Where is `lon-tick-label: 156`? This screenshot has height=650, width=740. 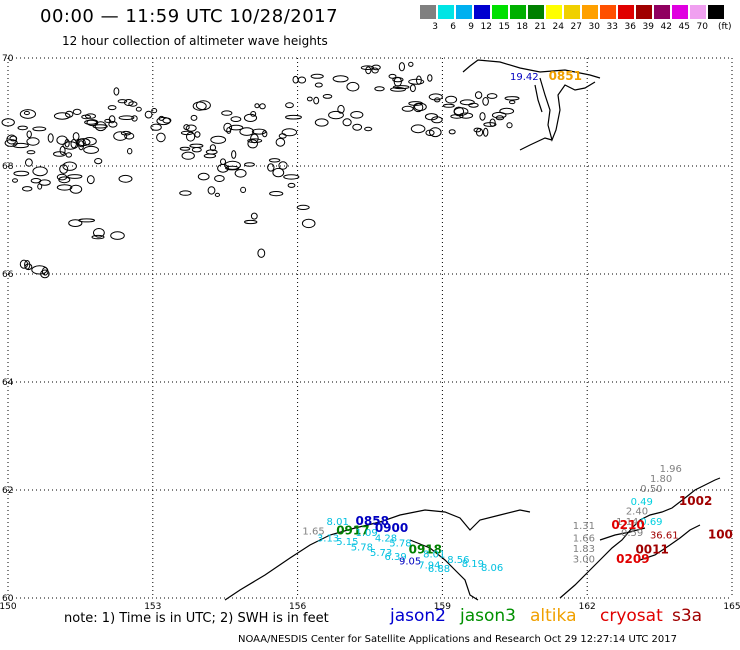 lon-tick-label: 156 is located at coordinates (297, 607).